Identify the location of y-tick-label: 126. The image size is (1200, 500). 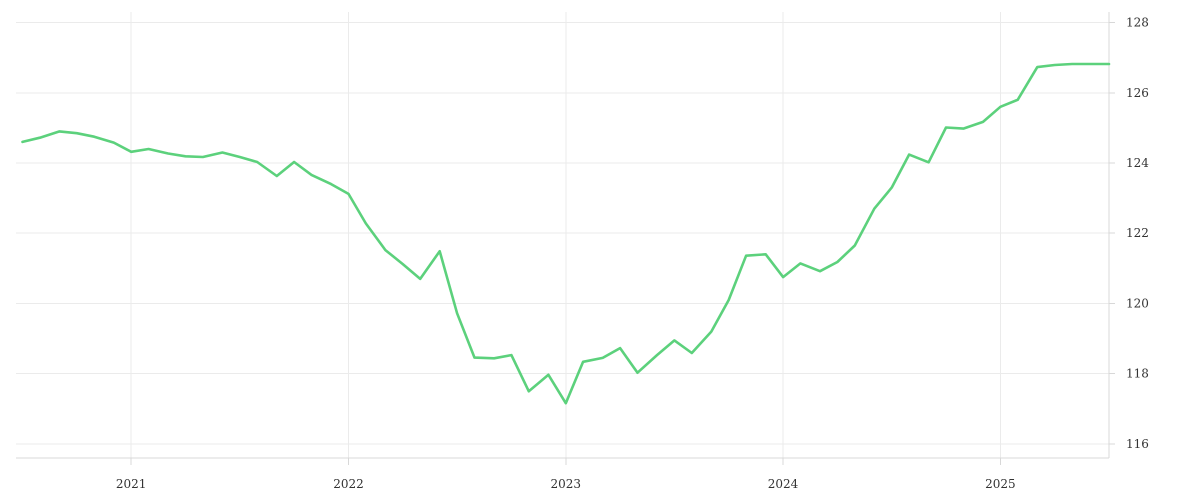
(1137, 93).